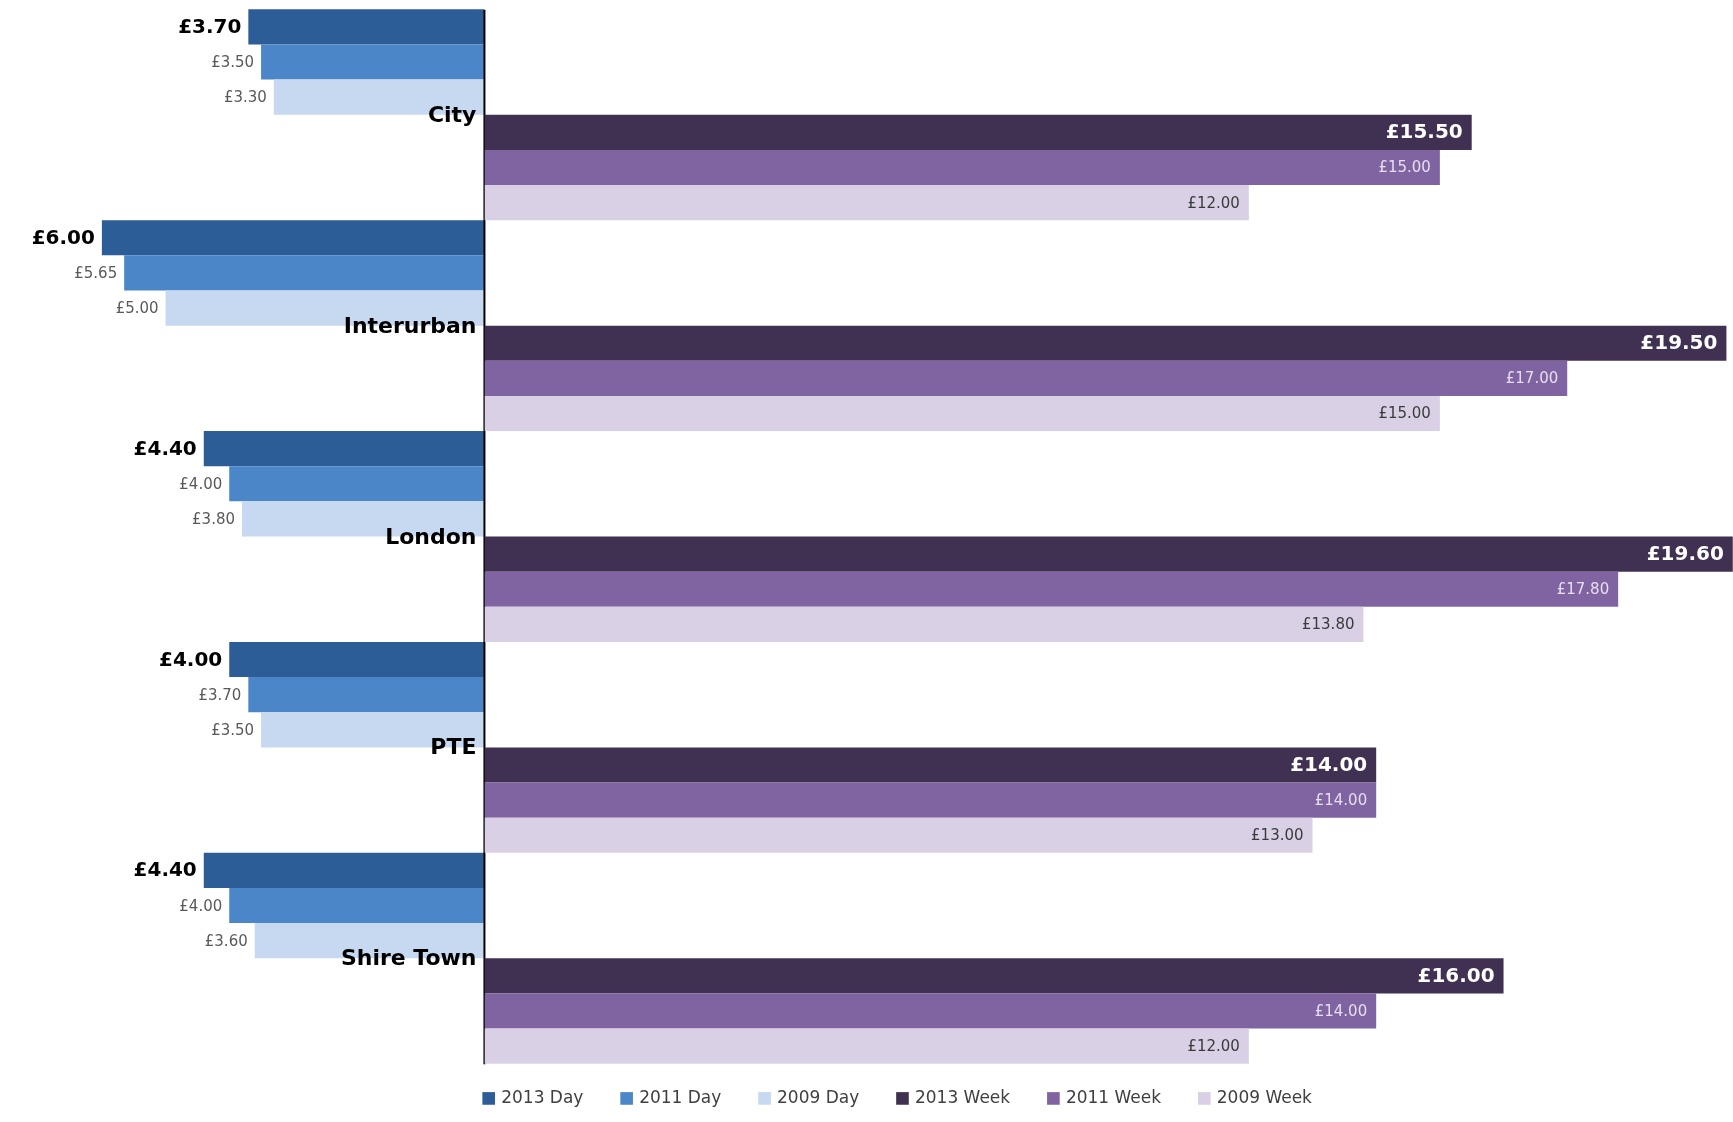 The height and width of the screenshot is (1122, 1733). Describe the element at coordinates (1679, 342) in the screenshot. I see `data-label: £19.50` at that location.